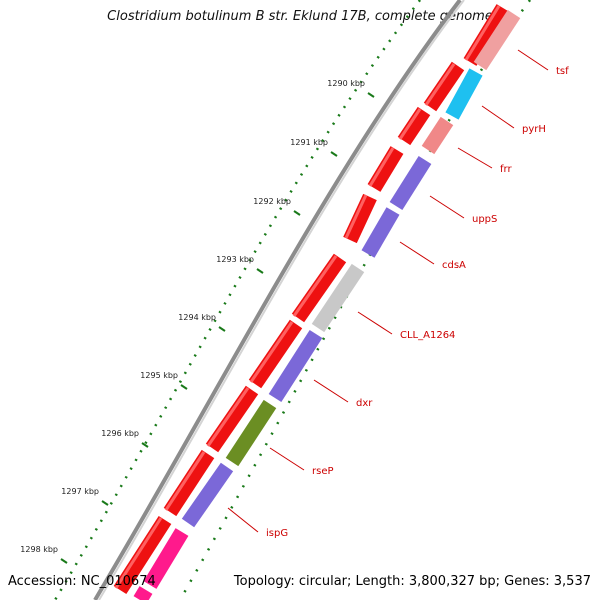  I want to click on gene-label: tsf, so click(562, 71).